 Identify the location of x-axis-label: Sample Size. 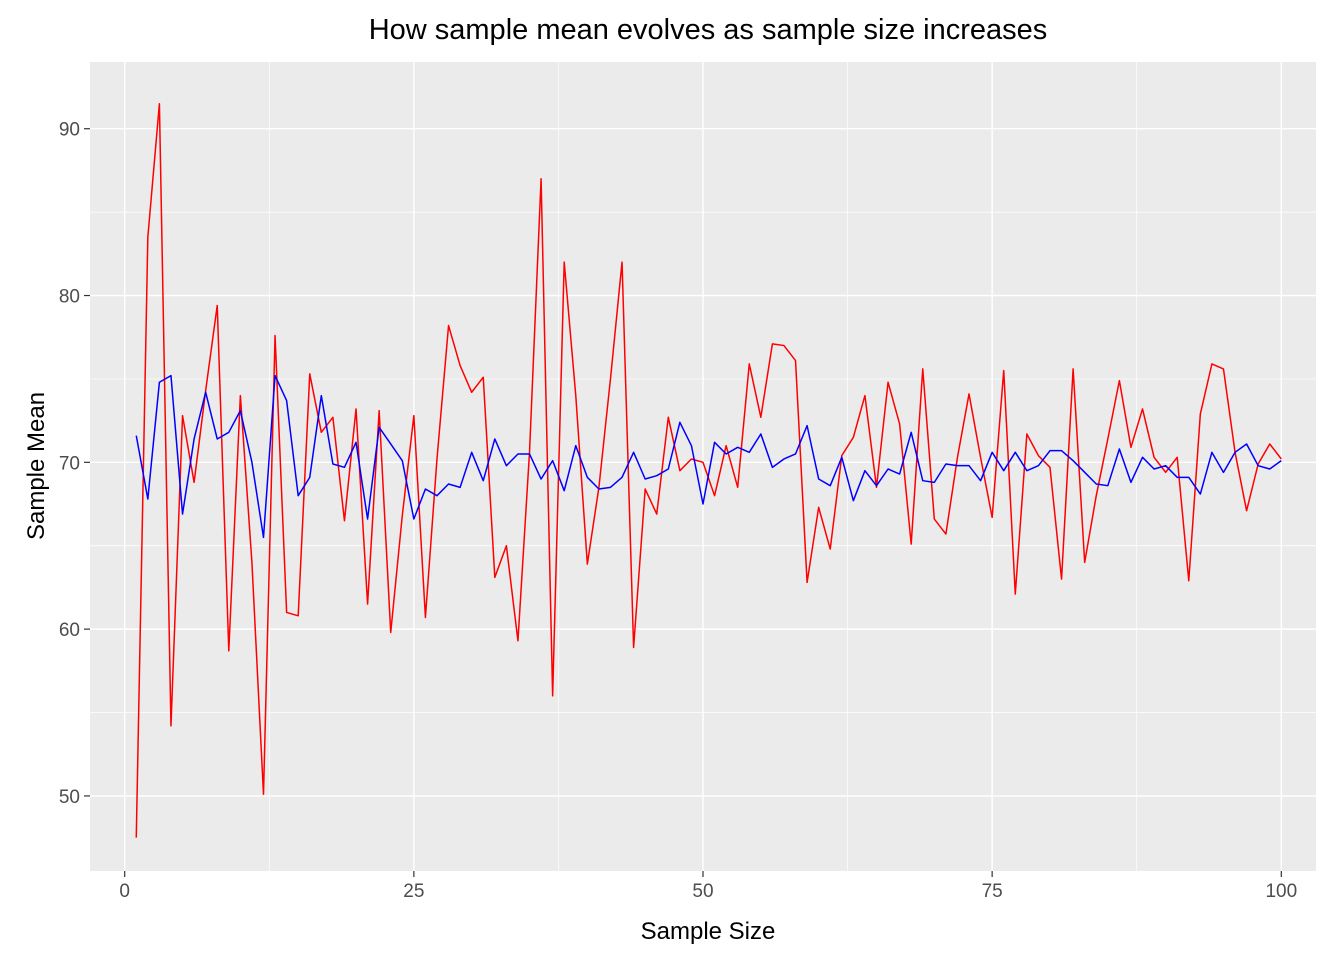
(708, 931).